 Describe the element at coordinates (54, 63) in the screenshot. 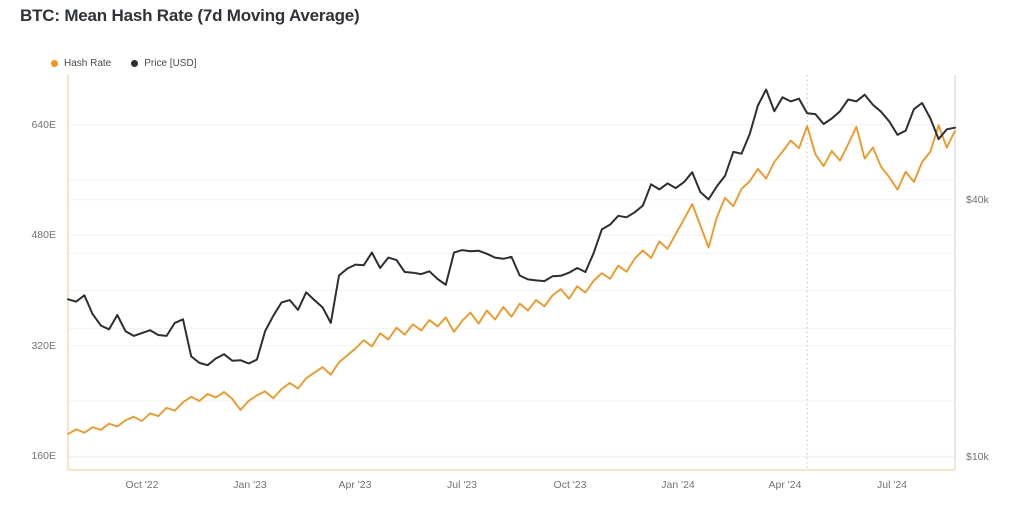

I see `hash-rate-swatch-icon` at that location.